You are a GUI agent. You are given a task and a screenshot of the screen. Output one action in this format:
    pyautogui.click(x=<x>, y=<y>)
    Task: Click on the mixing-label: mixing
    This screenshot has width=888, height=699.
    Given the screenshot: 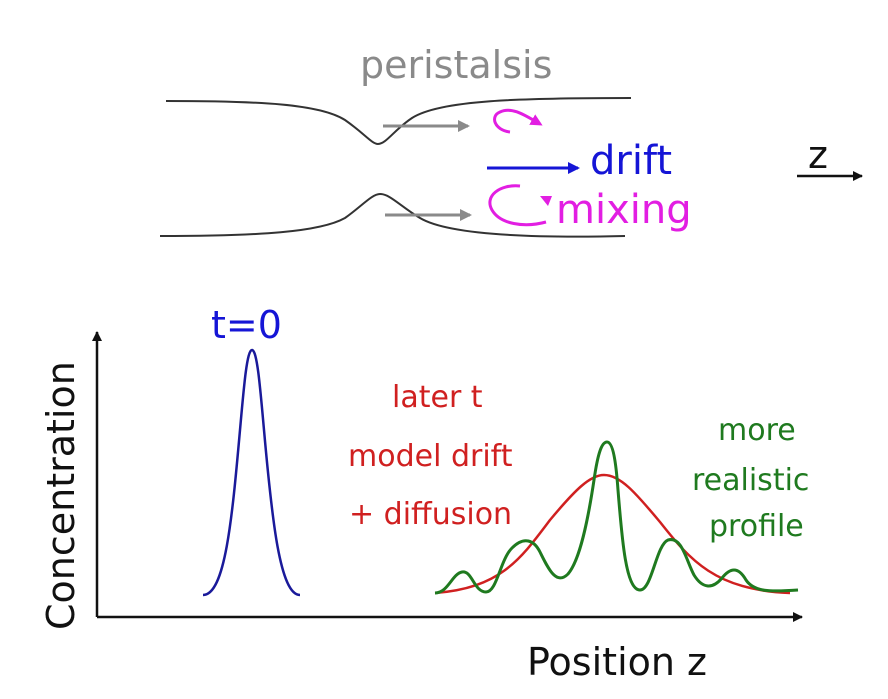 What is the action you would take?
    pyautogui.click(x=624, y=210)
    